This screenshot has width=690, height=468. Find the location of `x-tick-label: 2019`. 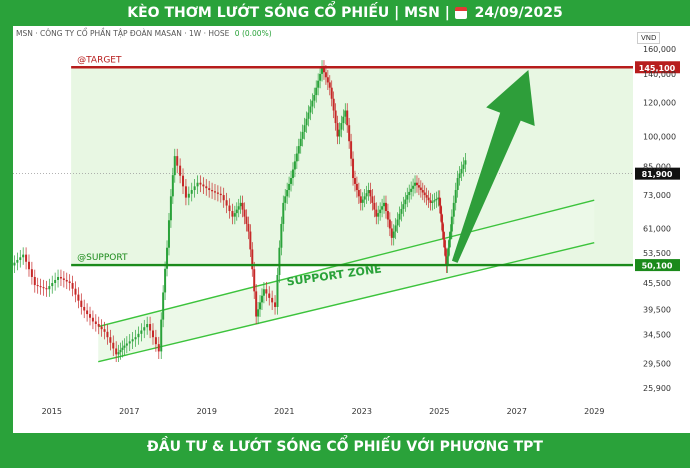

x-tick-label: 2019 is located at coordinates (207, 411).